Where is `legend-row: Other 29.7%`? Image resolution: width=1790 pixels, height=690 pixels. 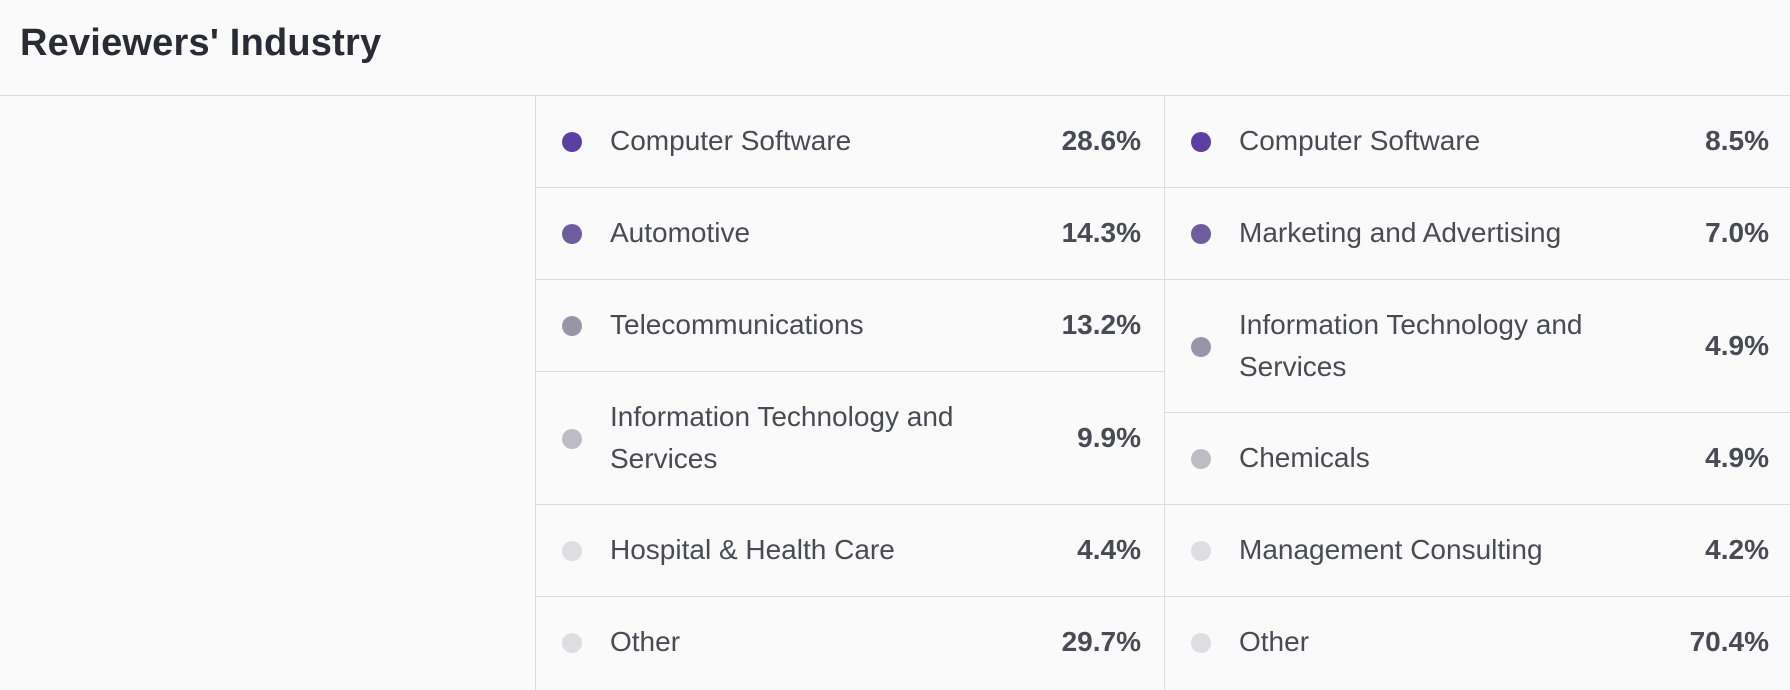 legend-row: Other 29.7% is located at coordinates (850, 643).